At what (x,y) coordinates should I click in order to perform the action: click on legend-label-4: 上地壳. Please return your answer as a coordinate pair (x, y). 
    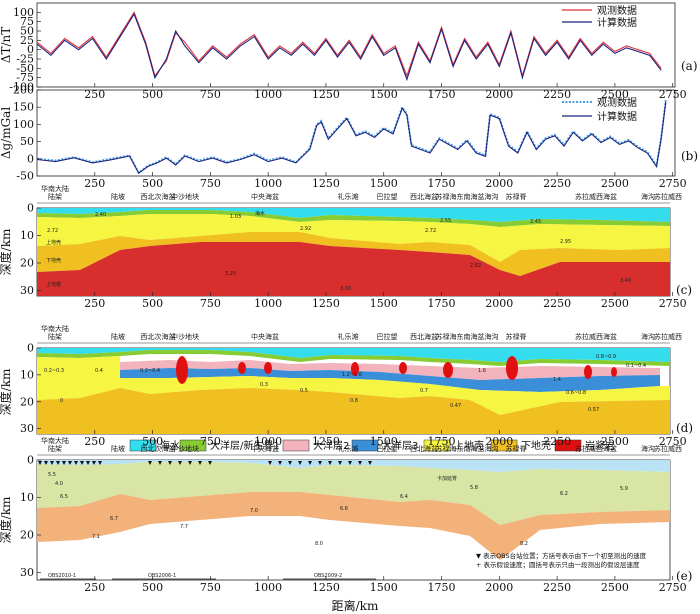
    Looking at the image, I should click on (469, 445).